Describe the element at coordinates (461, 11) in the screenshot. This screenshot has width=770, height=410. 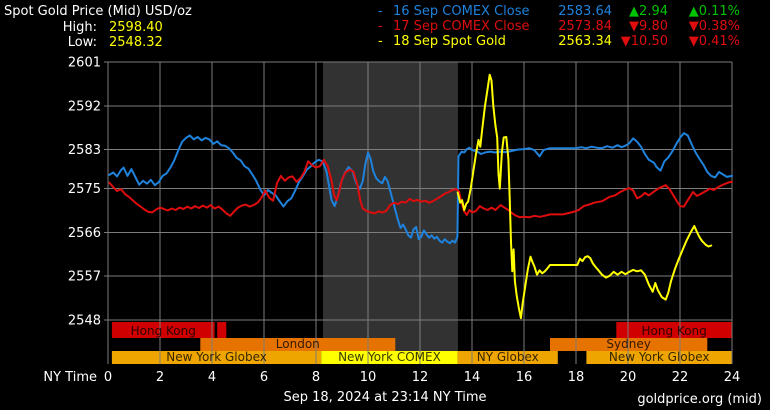
I see `legend-series-label: 16 Sep COMEX Close` at that location.